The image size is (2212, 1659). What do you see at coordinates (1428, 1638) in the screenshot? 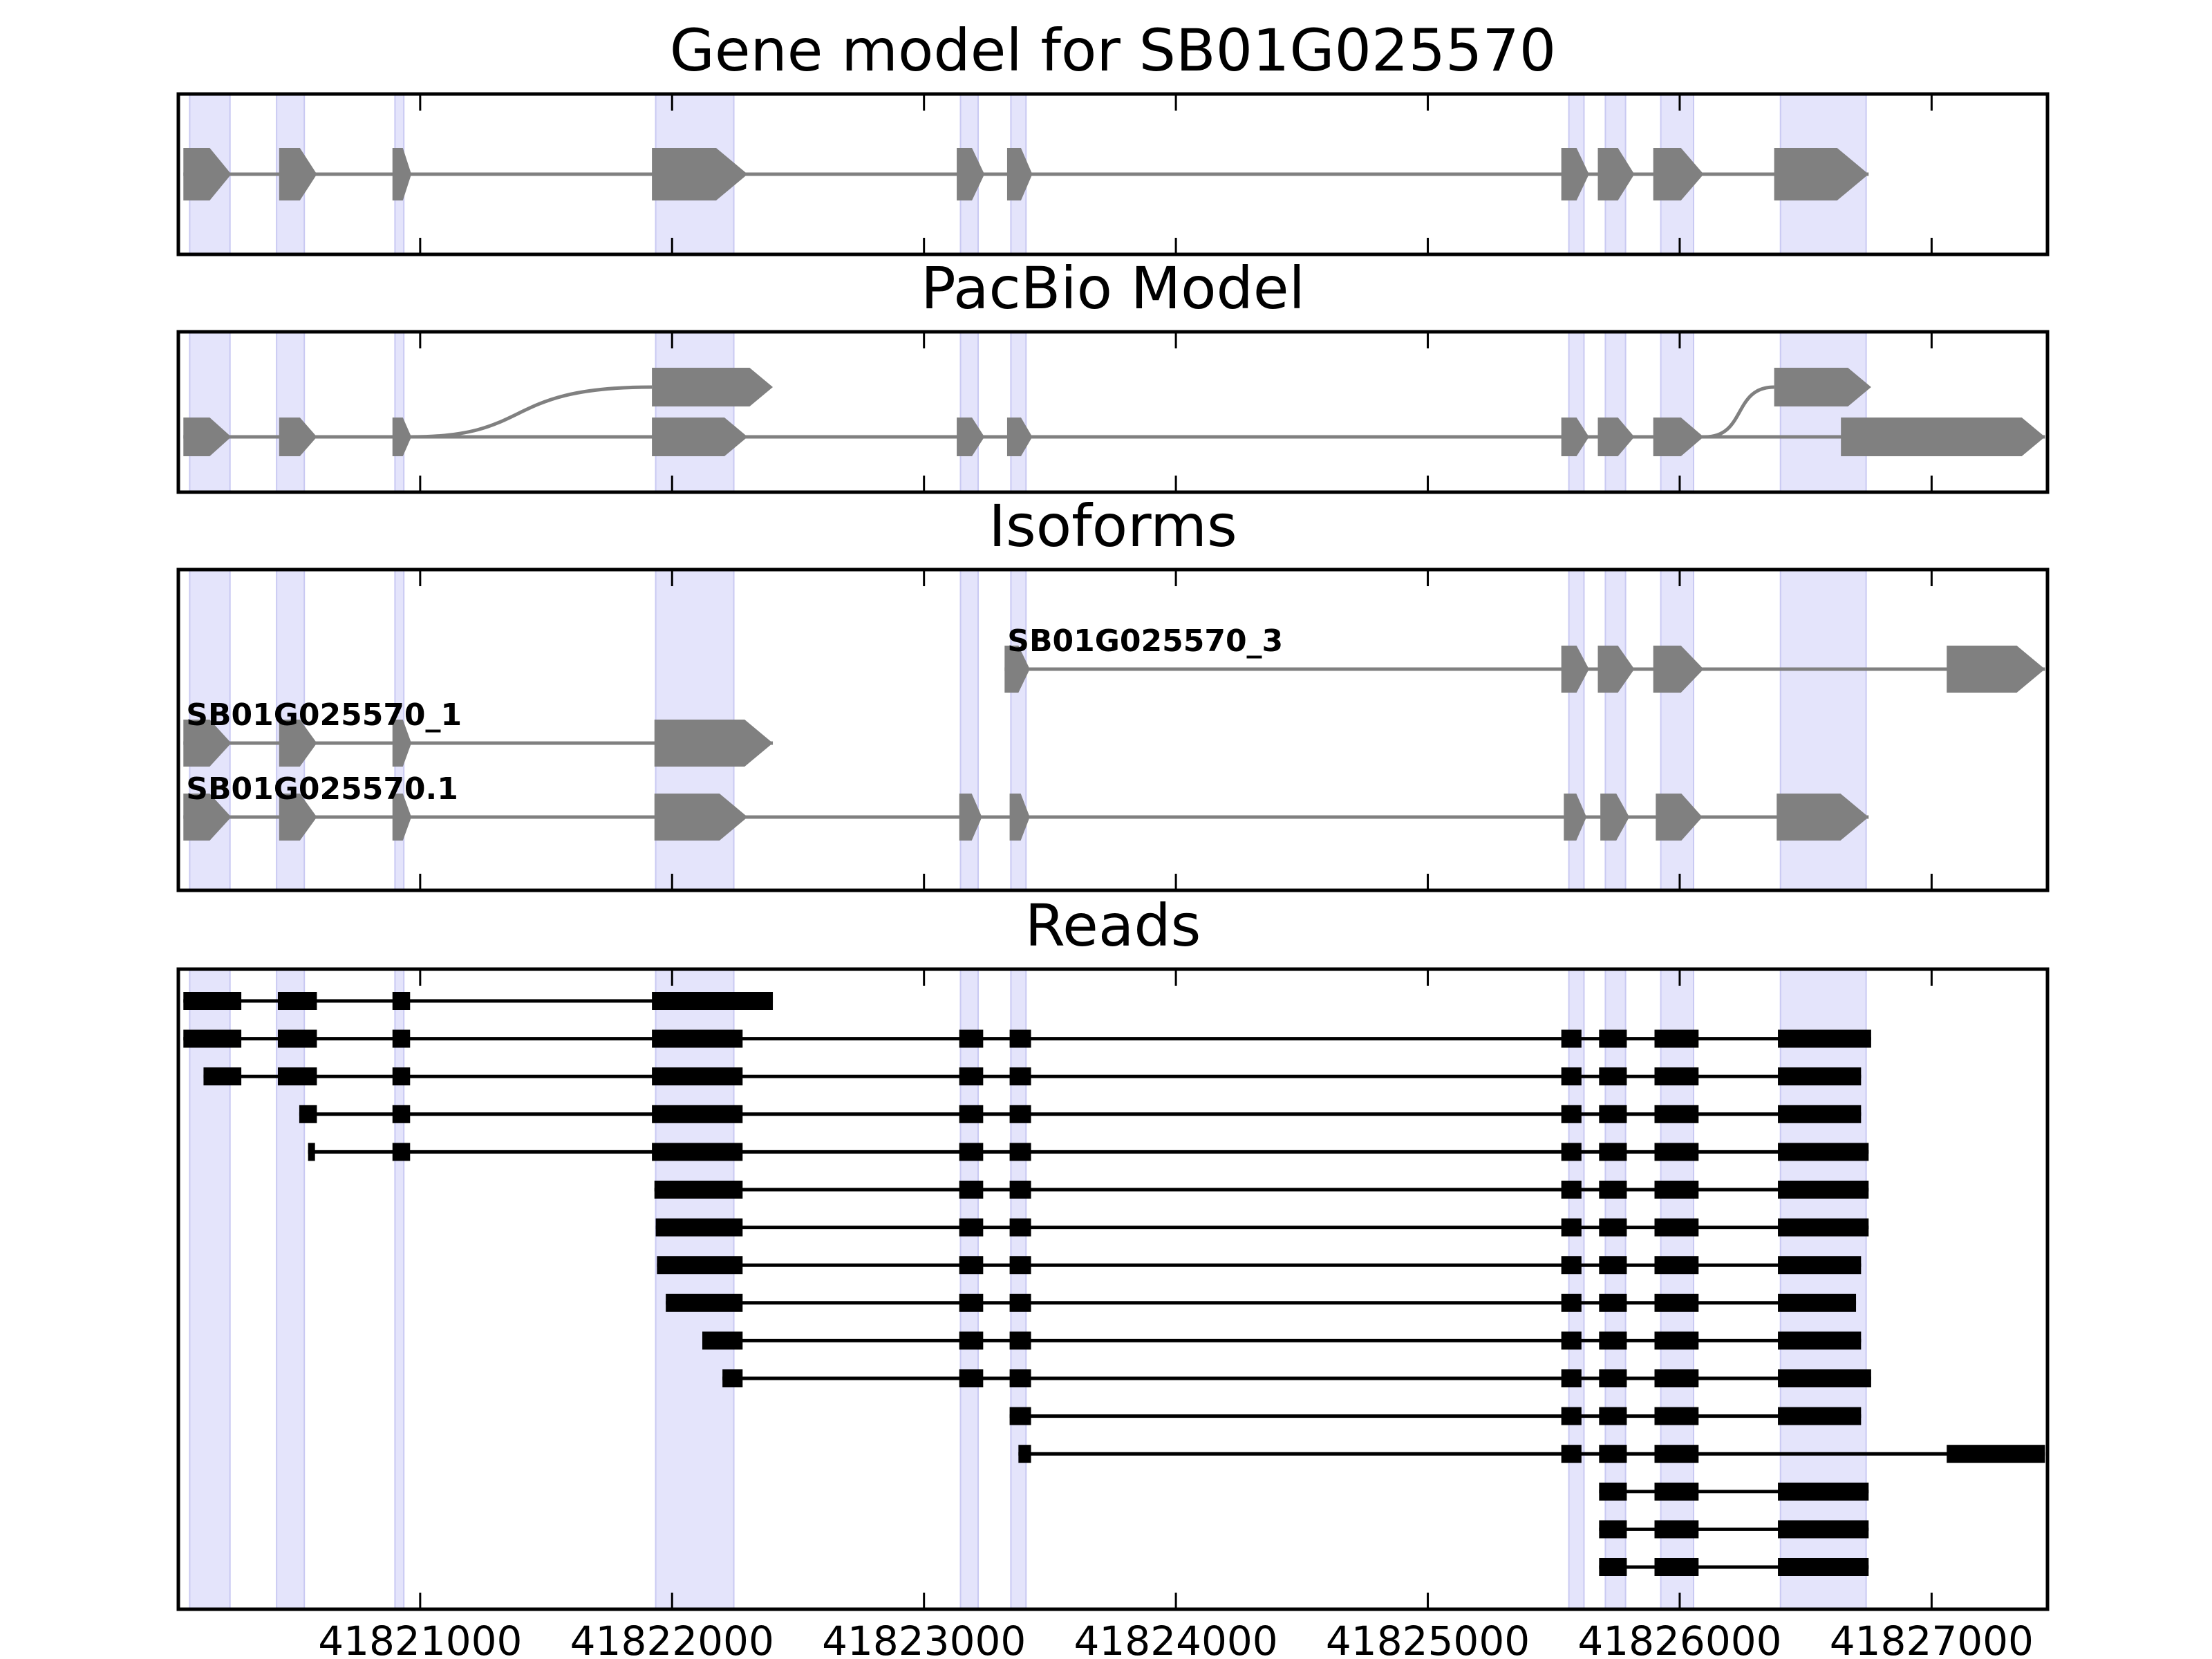
I see `x-tick-label: 41825000` at bounding box center [1428, 1638].